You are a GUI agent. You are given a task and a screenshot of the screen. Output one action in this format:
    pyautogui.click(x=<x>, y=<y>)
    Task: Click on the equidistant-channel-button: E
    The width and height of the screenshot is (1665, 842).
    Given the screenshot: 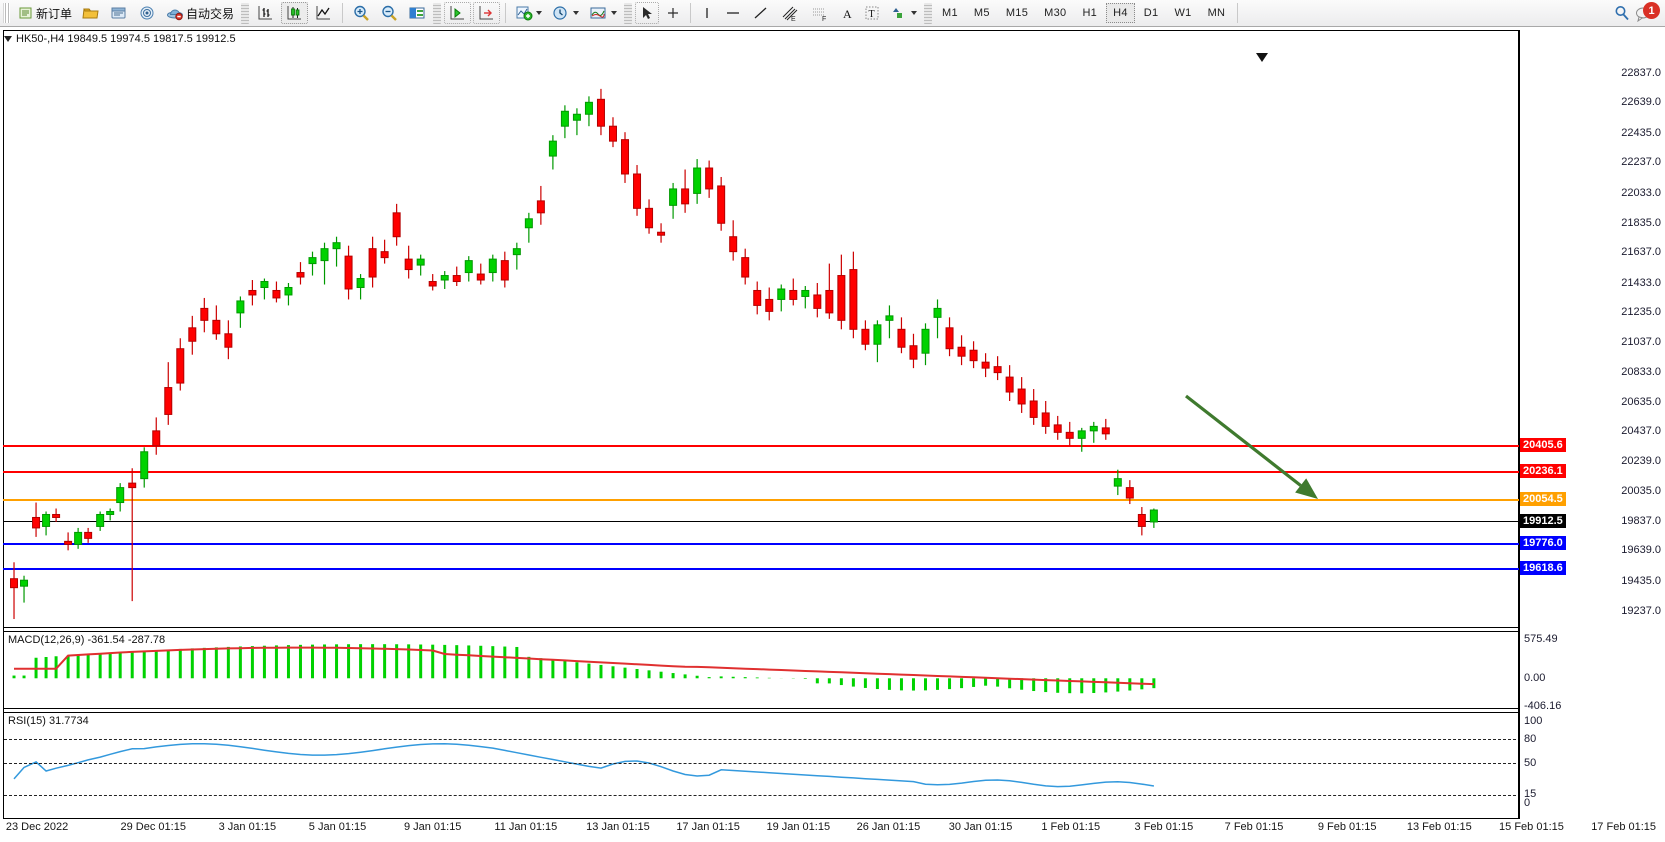 What is the action you would take?
    pyautogui.click(x=790, y=13)
    